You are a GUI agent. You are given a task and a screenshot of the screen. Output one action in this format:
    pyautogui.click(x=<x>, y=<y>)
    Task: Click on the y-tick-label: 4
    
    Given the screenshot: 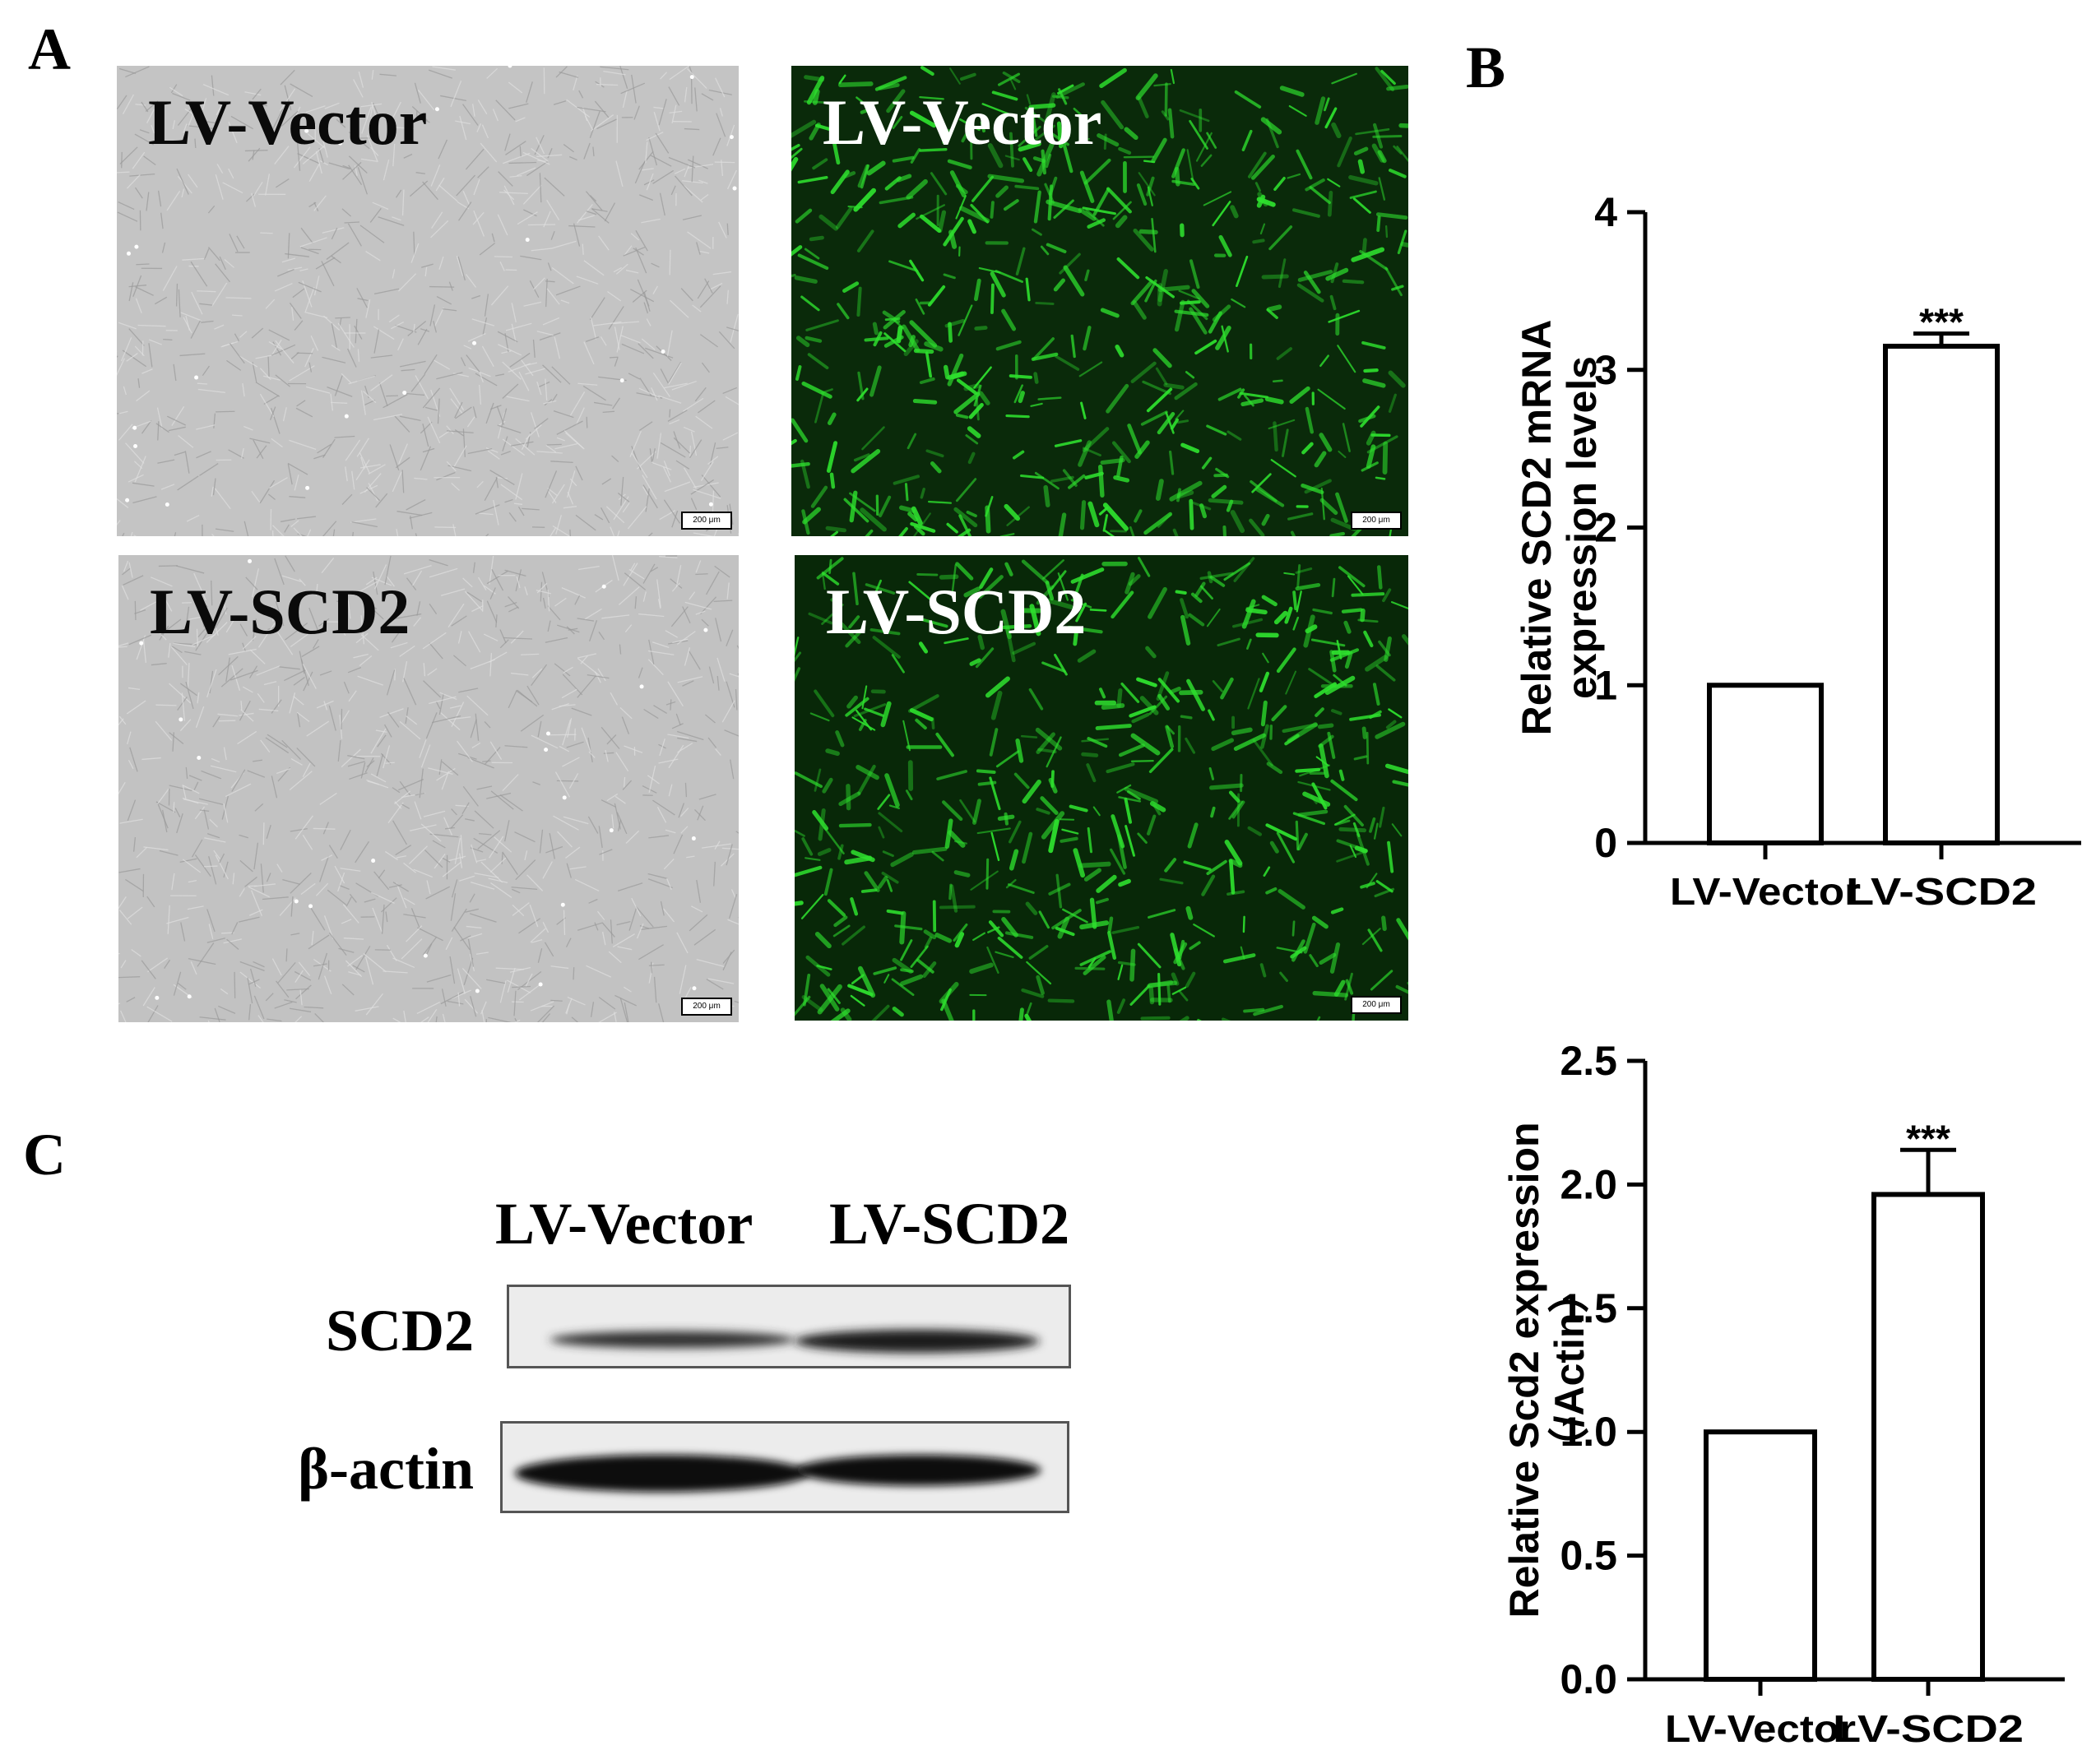 What is the action you would take?
    pyautogui.click(x=1605, y=212)
    